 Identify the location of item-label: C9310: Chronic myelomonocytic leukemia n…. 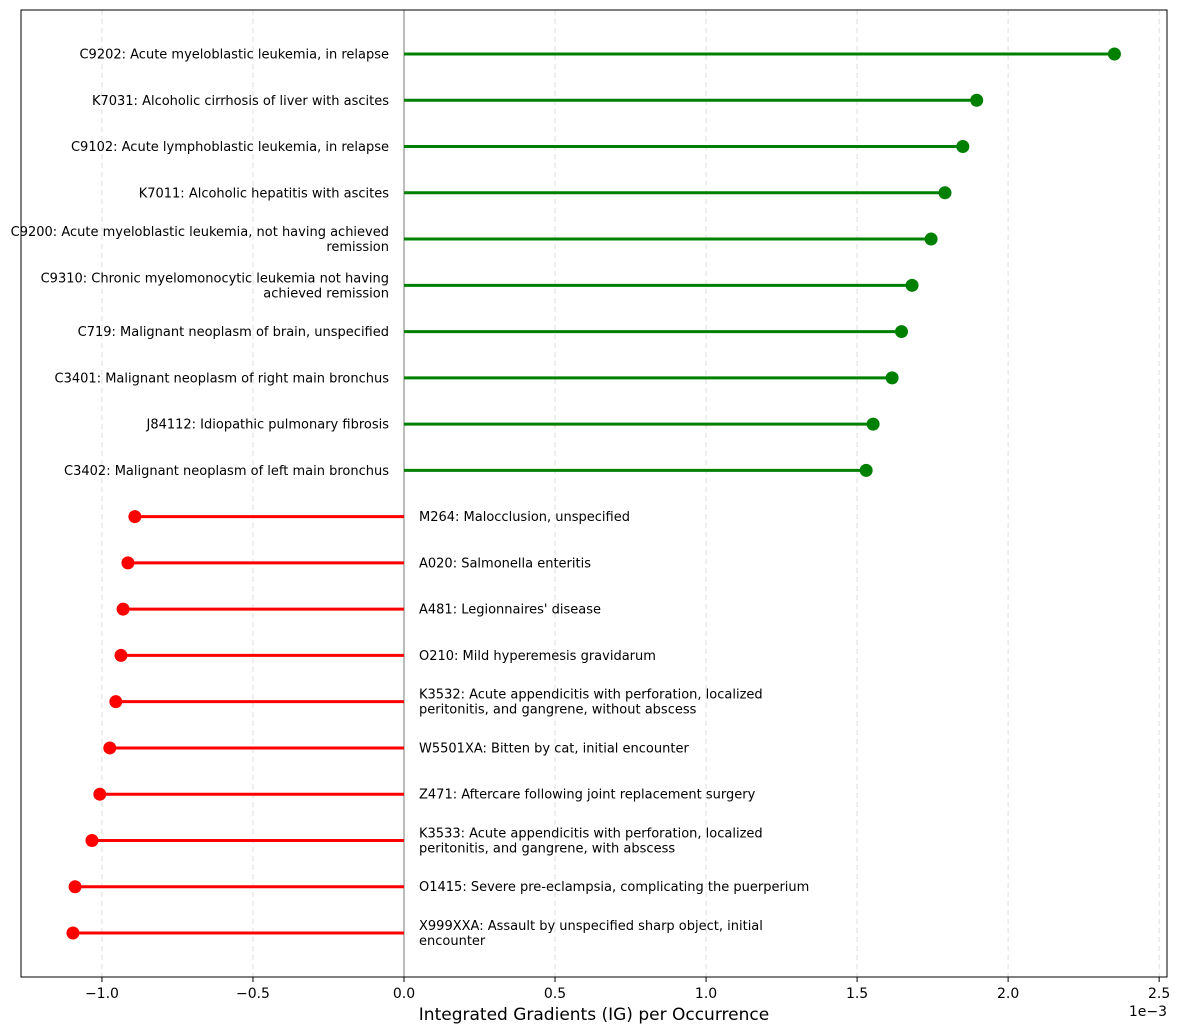
(215, 286).